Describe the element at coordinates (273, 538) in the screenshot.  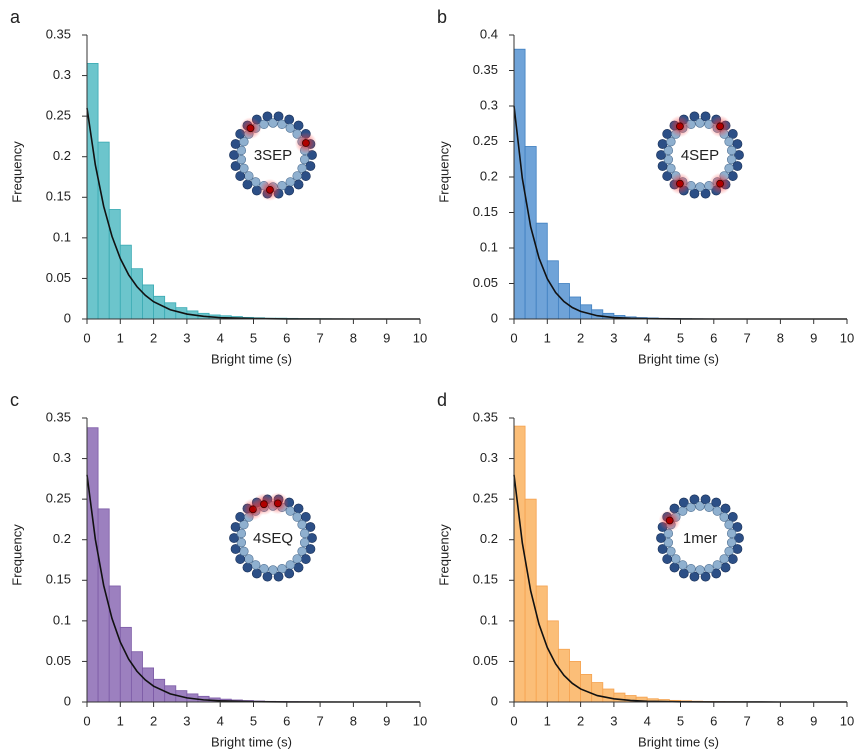
I see `inset-label: 4SEQ` at that location.